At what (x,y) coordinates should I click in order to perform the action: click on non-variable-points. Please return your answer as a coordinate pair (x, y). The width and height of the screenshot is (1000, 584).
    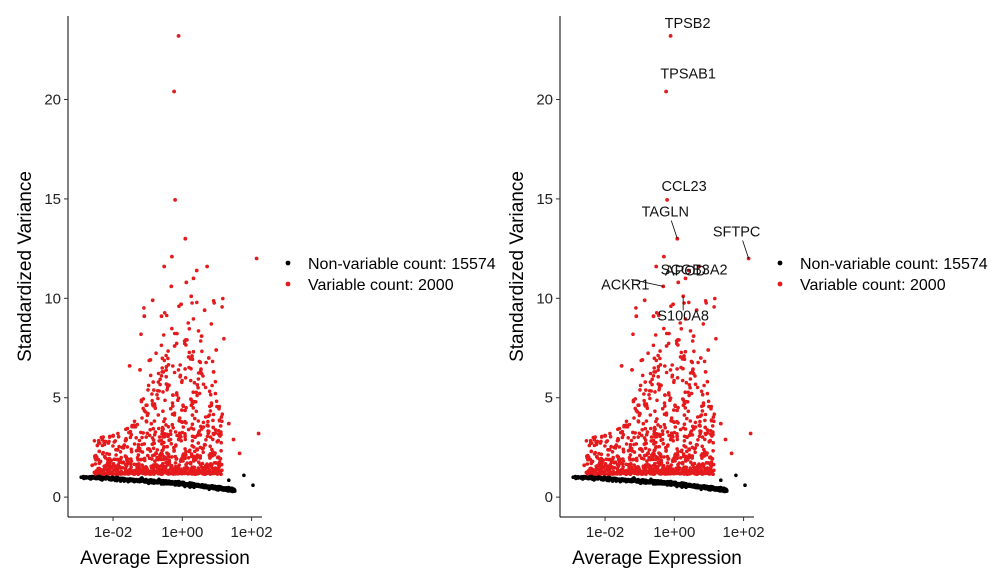
    Looking at the image, I should click on (167, 483).